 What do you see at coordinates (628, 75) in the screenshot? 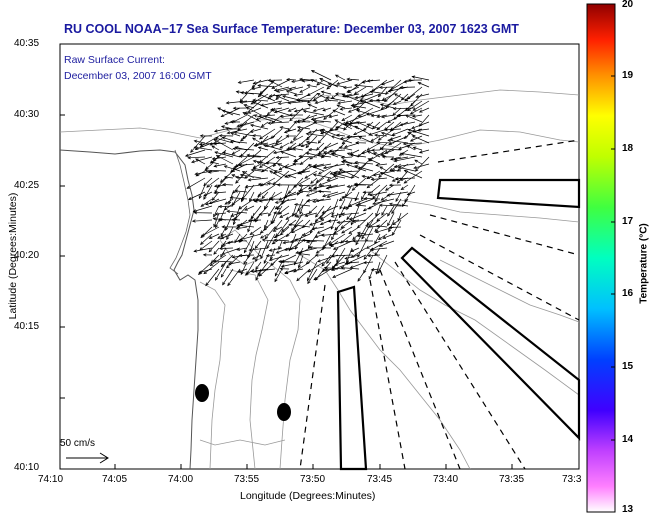
I see `colorbar-tick-label: 19` at bounding box center [628, 75].